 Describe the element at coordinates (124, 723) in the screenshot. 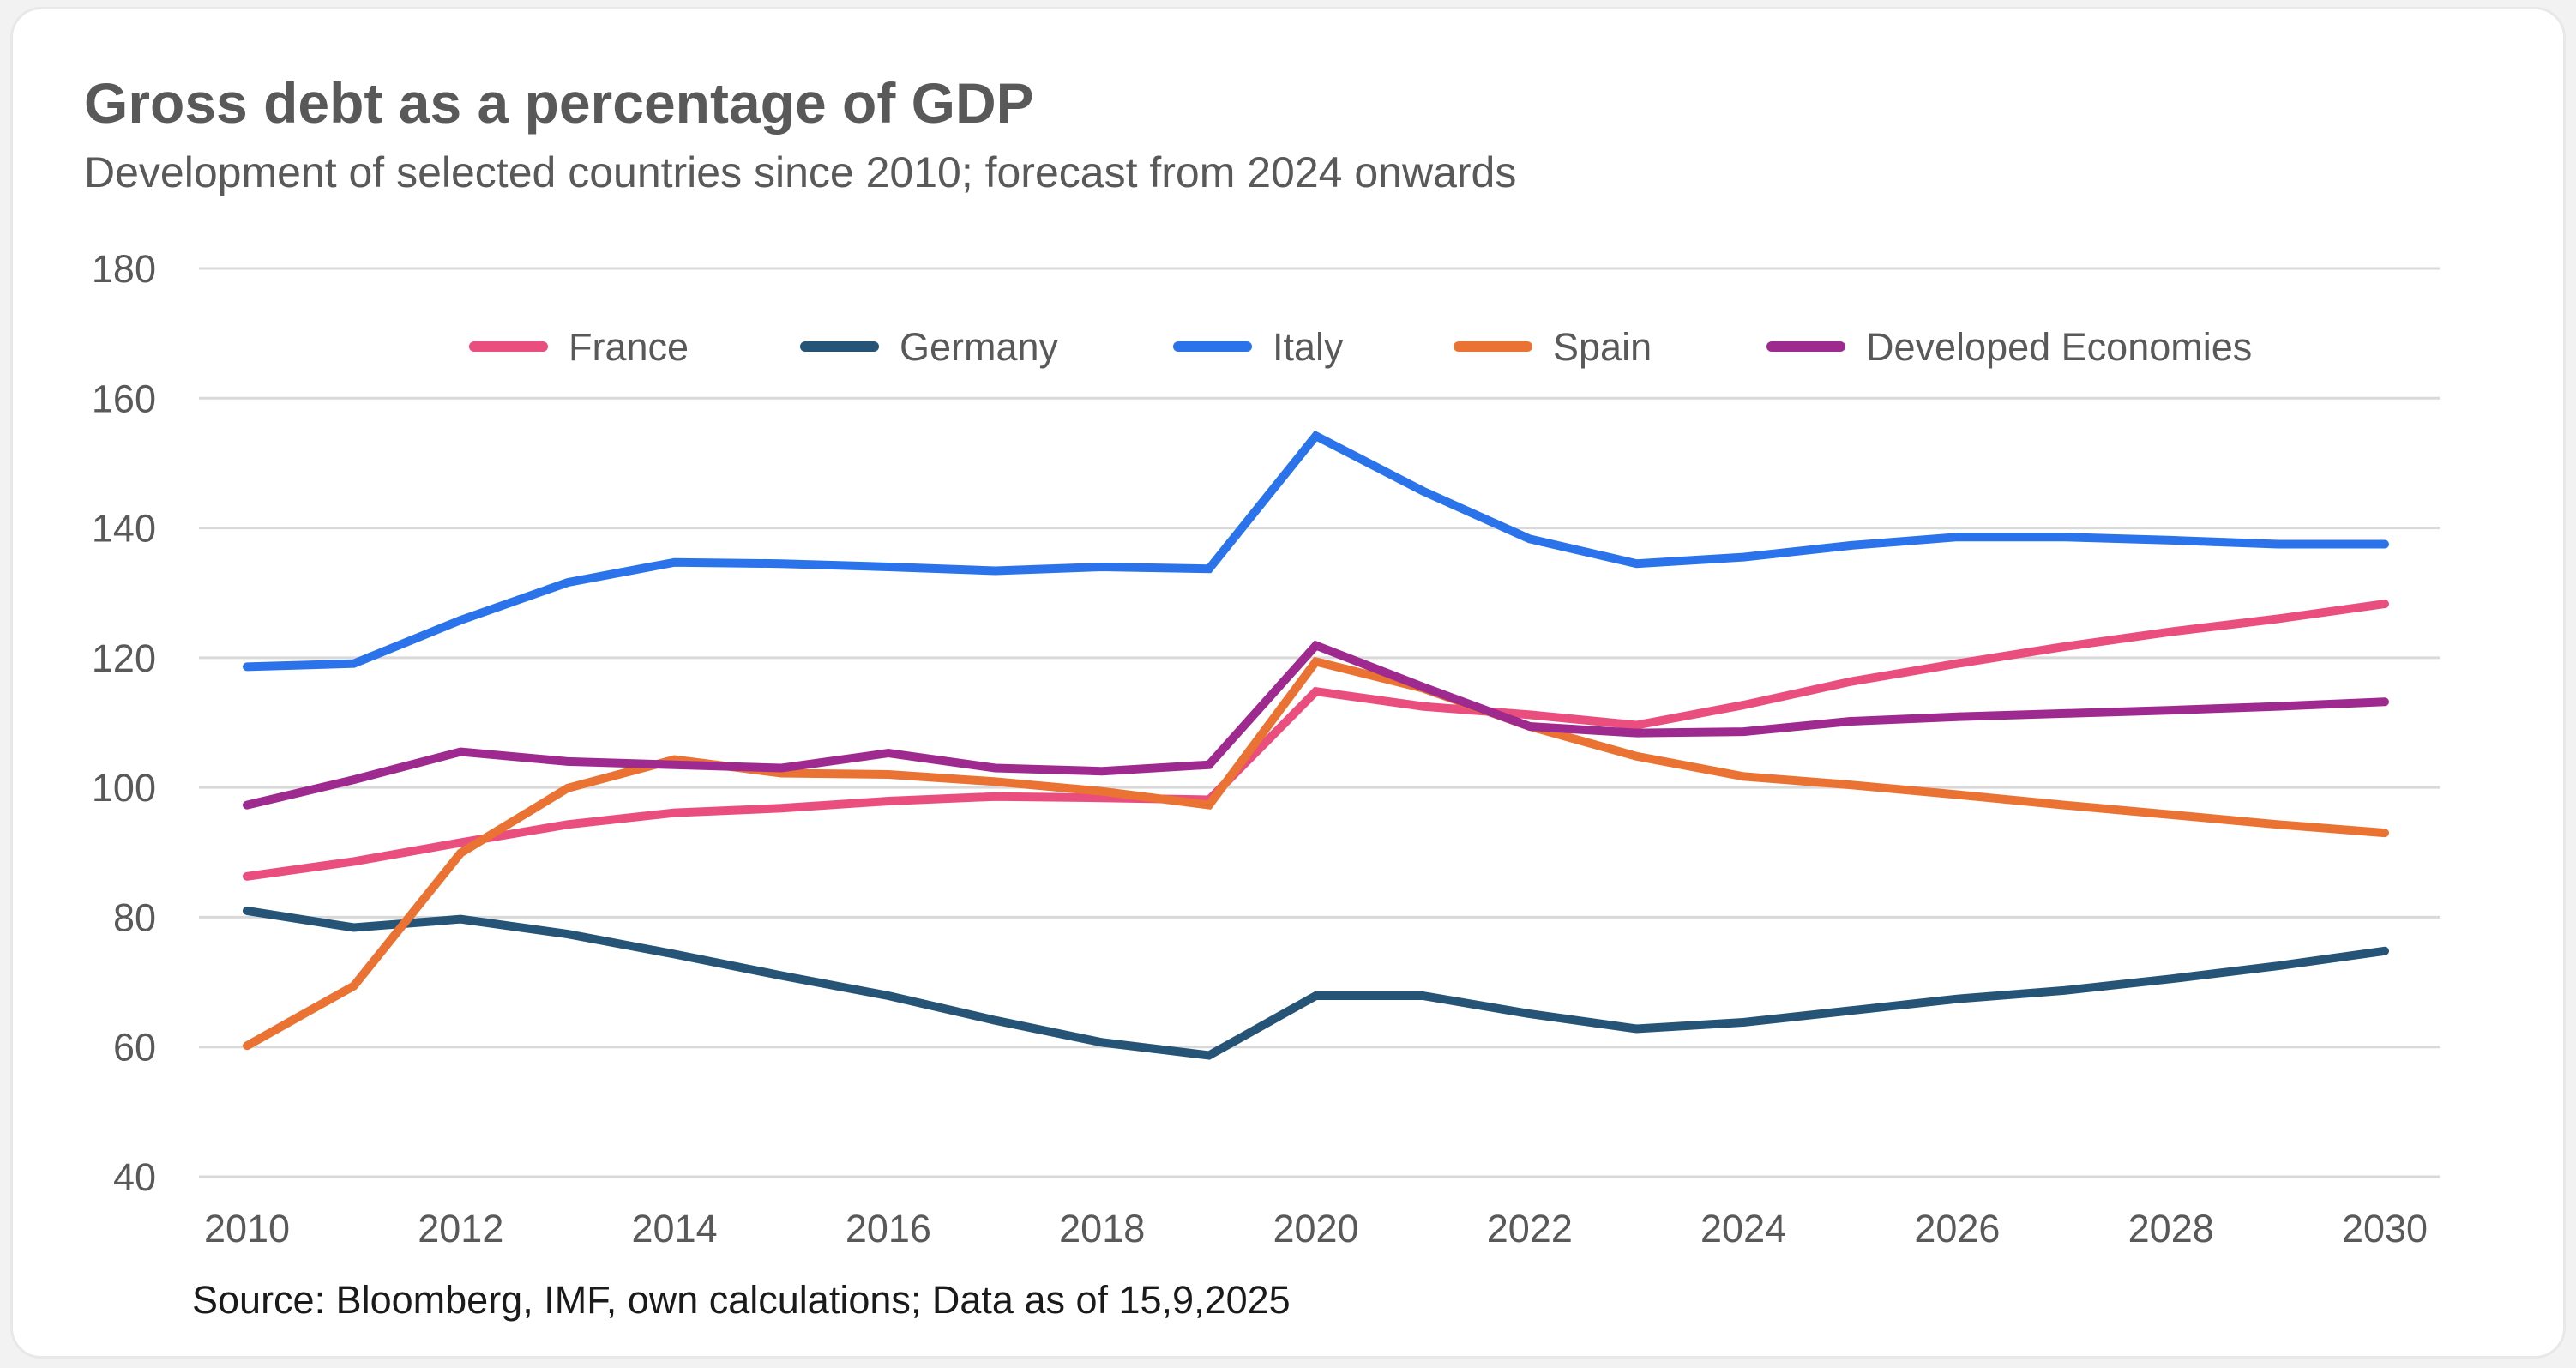

I see `y-axis-ticks: 40 60 80 100 120 140 160 180` at that location.